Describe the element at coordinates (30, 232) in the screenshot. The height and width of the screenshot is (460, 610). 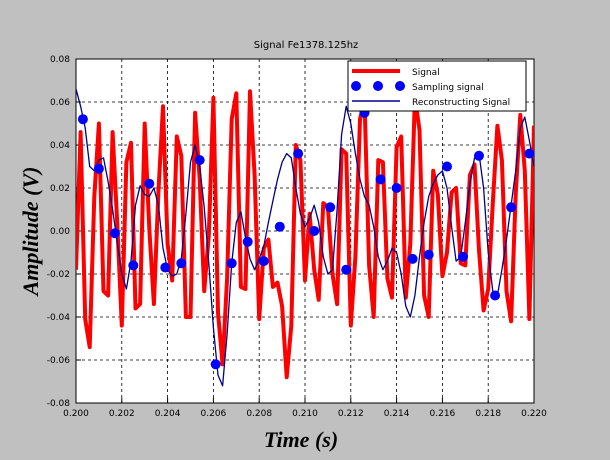
I see `y-axis-label: Amplitude (V)` at that location.